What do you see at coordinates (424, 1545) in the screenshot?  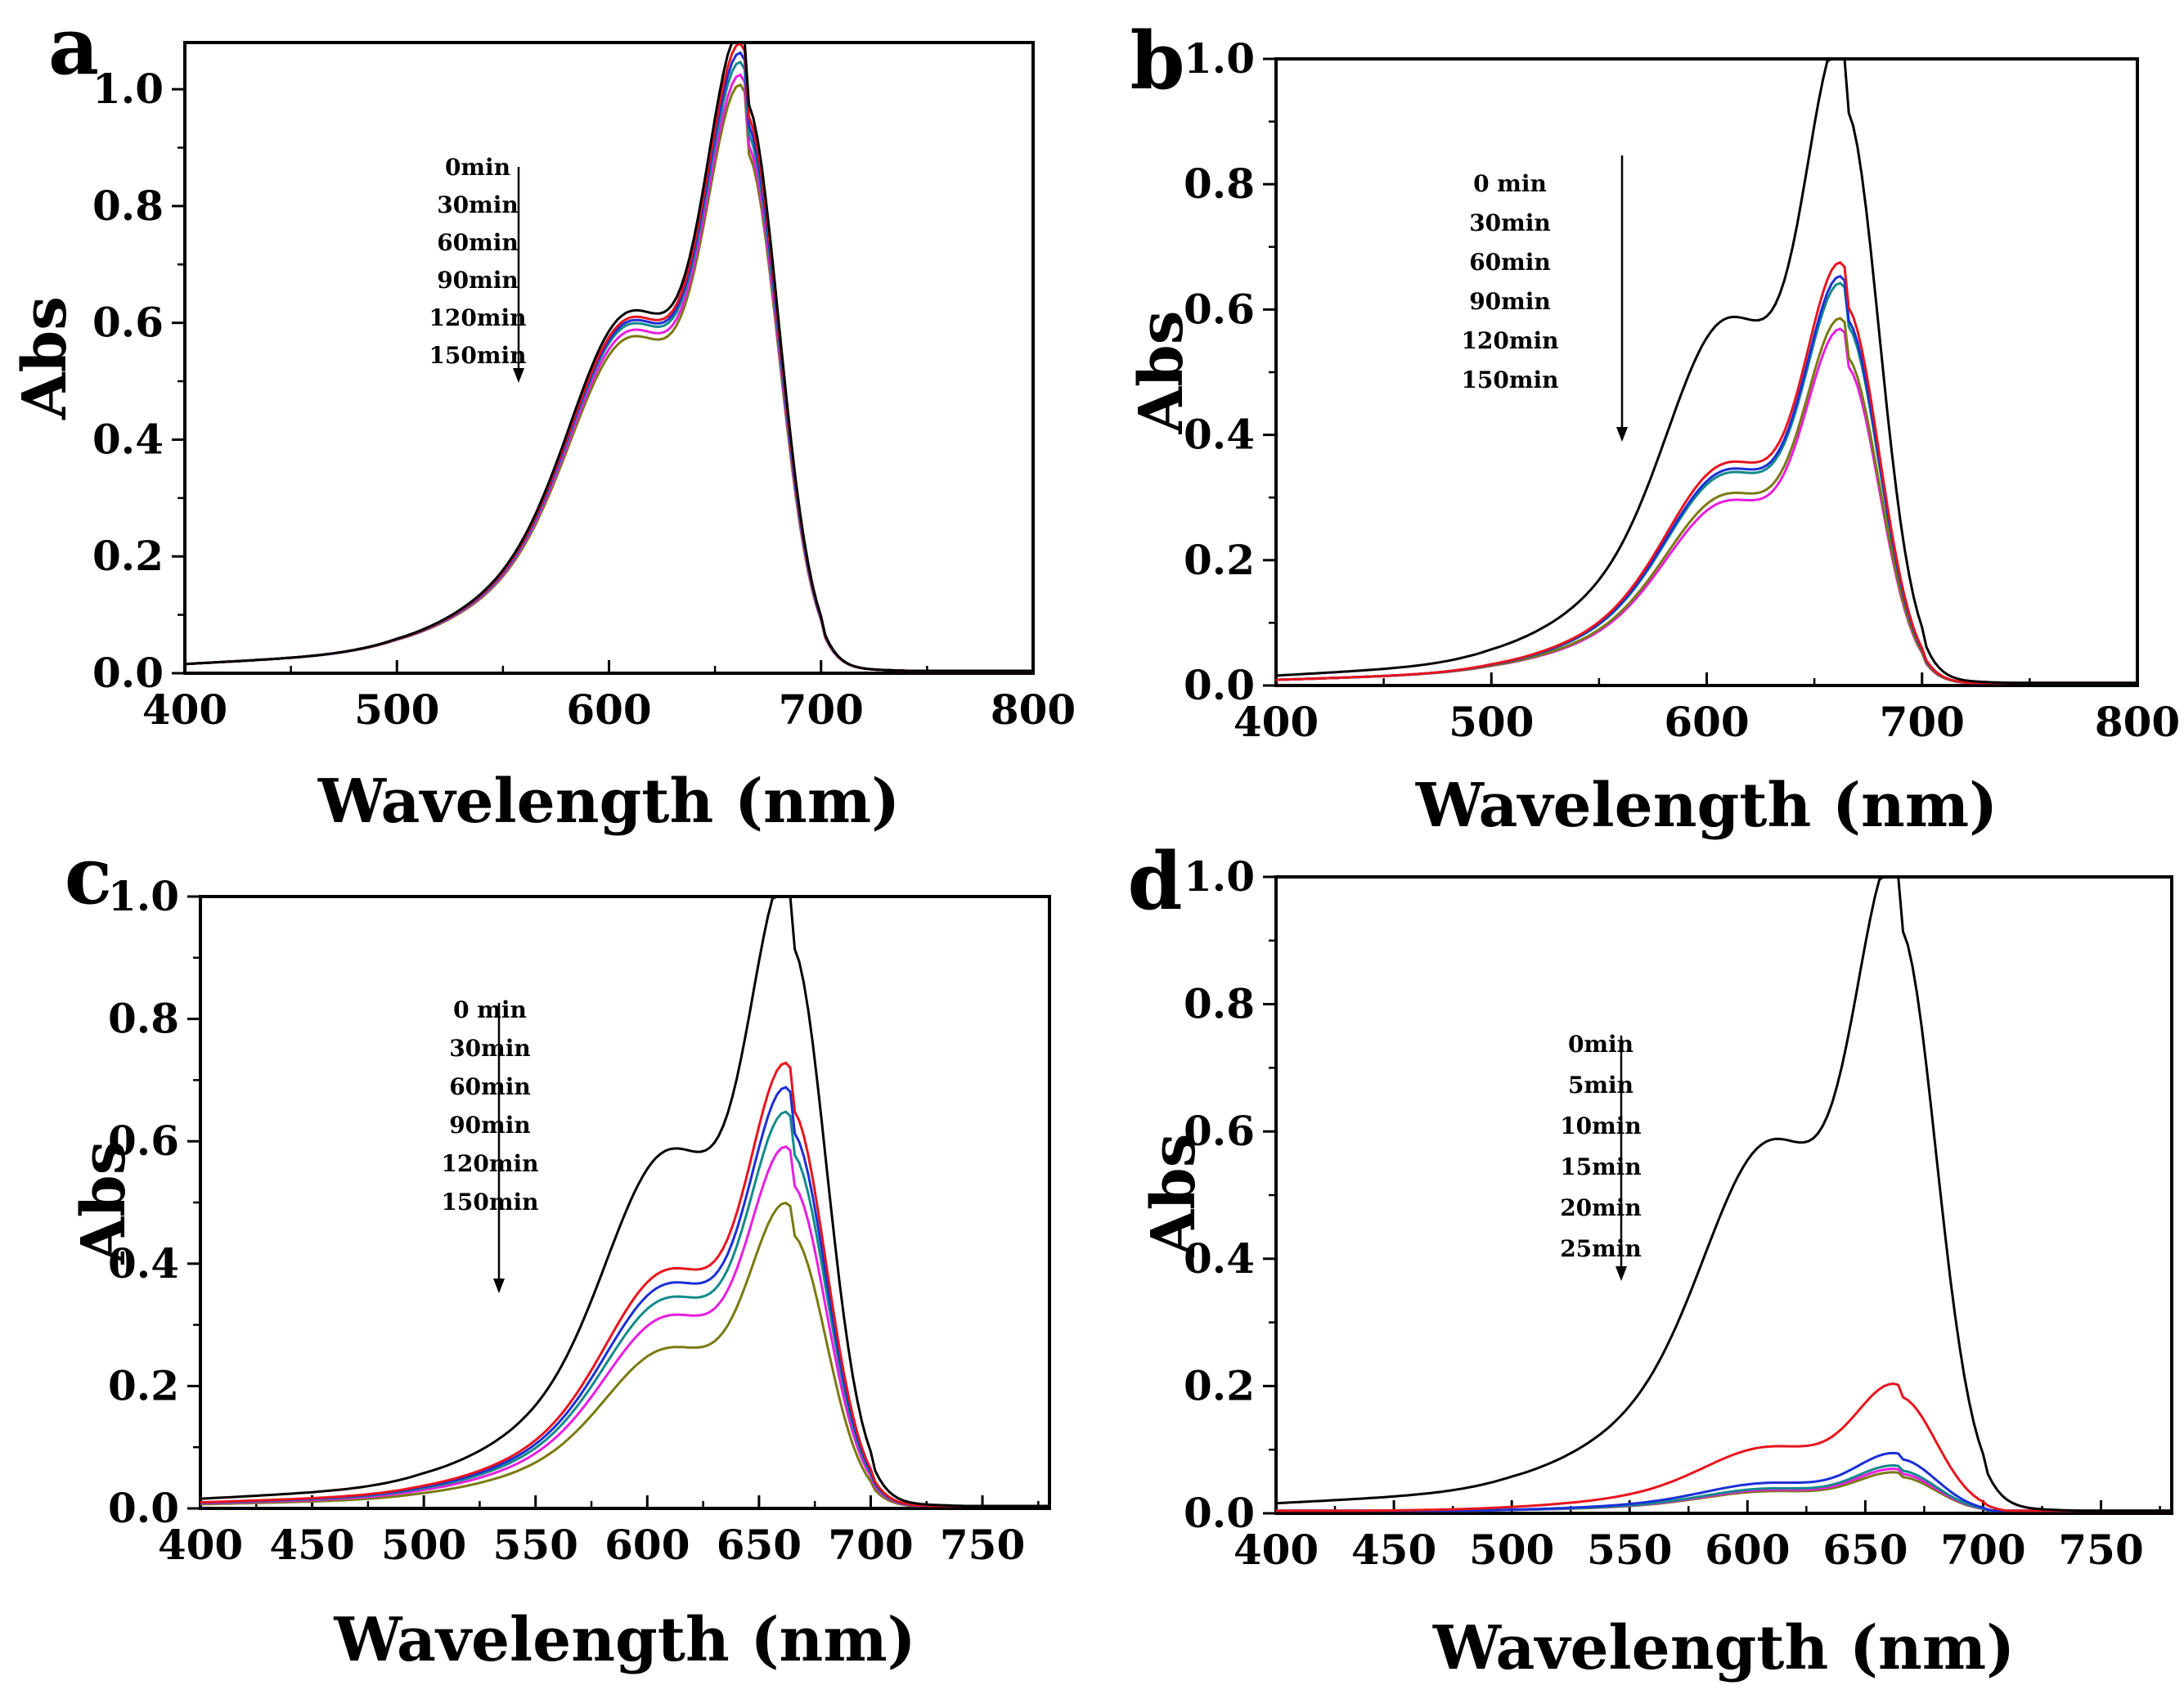 I see `x-tick-label-c: 500` at bounding box center [424, 1545].